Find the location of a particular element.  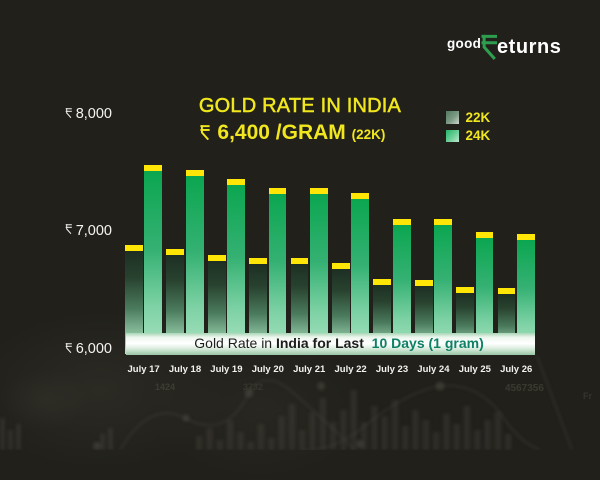

svg-text: Fr is located at coordinates (587, 396).